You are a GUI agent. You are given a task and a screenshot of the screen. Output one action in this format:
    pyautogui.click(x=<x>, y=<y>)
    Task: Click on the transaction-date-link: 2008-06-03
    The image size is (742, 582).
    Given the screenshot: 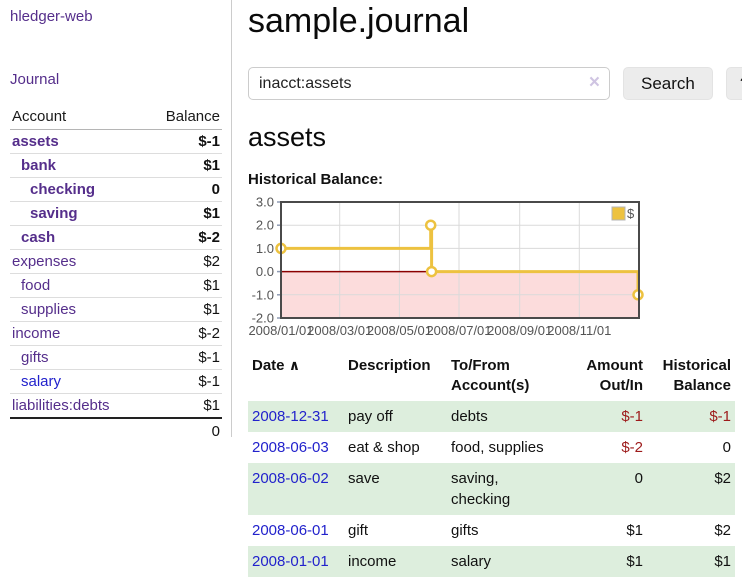 What is the action you would take?
    pyautogui.click(x=290, y=448)
    